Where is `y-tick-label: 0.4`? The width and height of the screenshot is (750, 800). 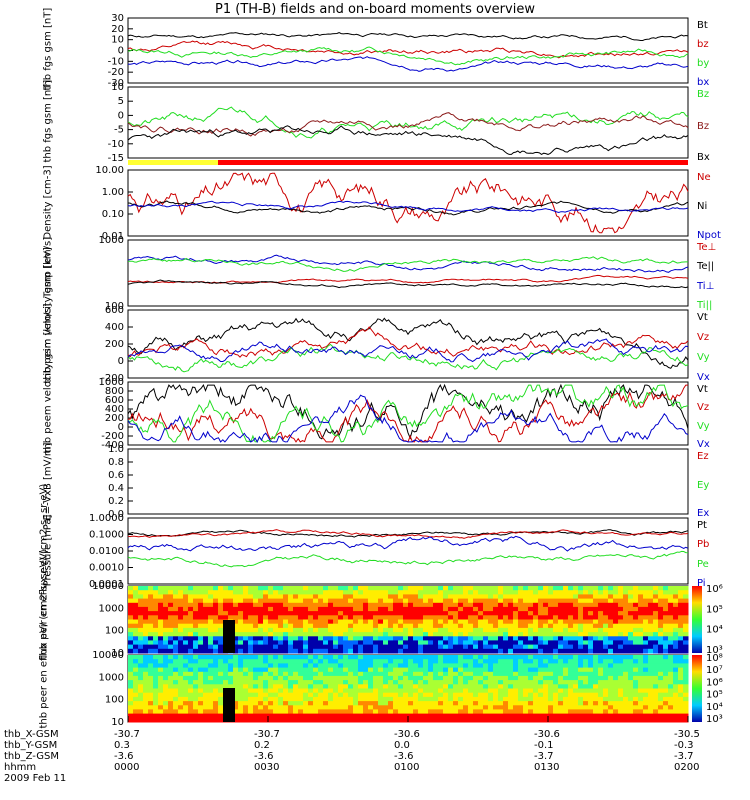
y-tick-label: 0.4 is located at coordinates (116, 488).